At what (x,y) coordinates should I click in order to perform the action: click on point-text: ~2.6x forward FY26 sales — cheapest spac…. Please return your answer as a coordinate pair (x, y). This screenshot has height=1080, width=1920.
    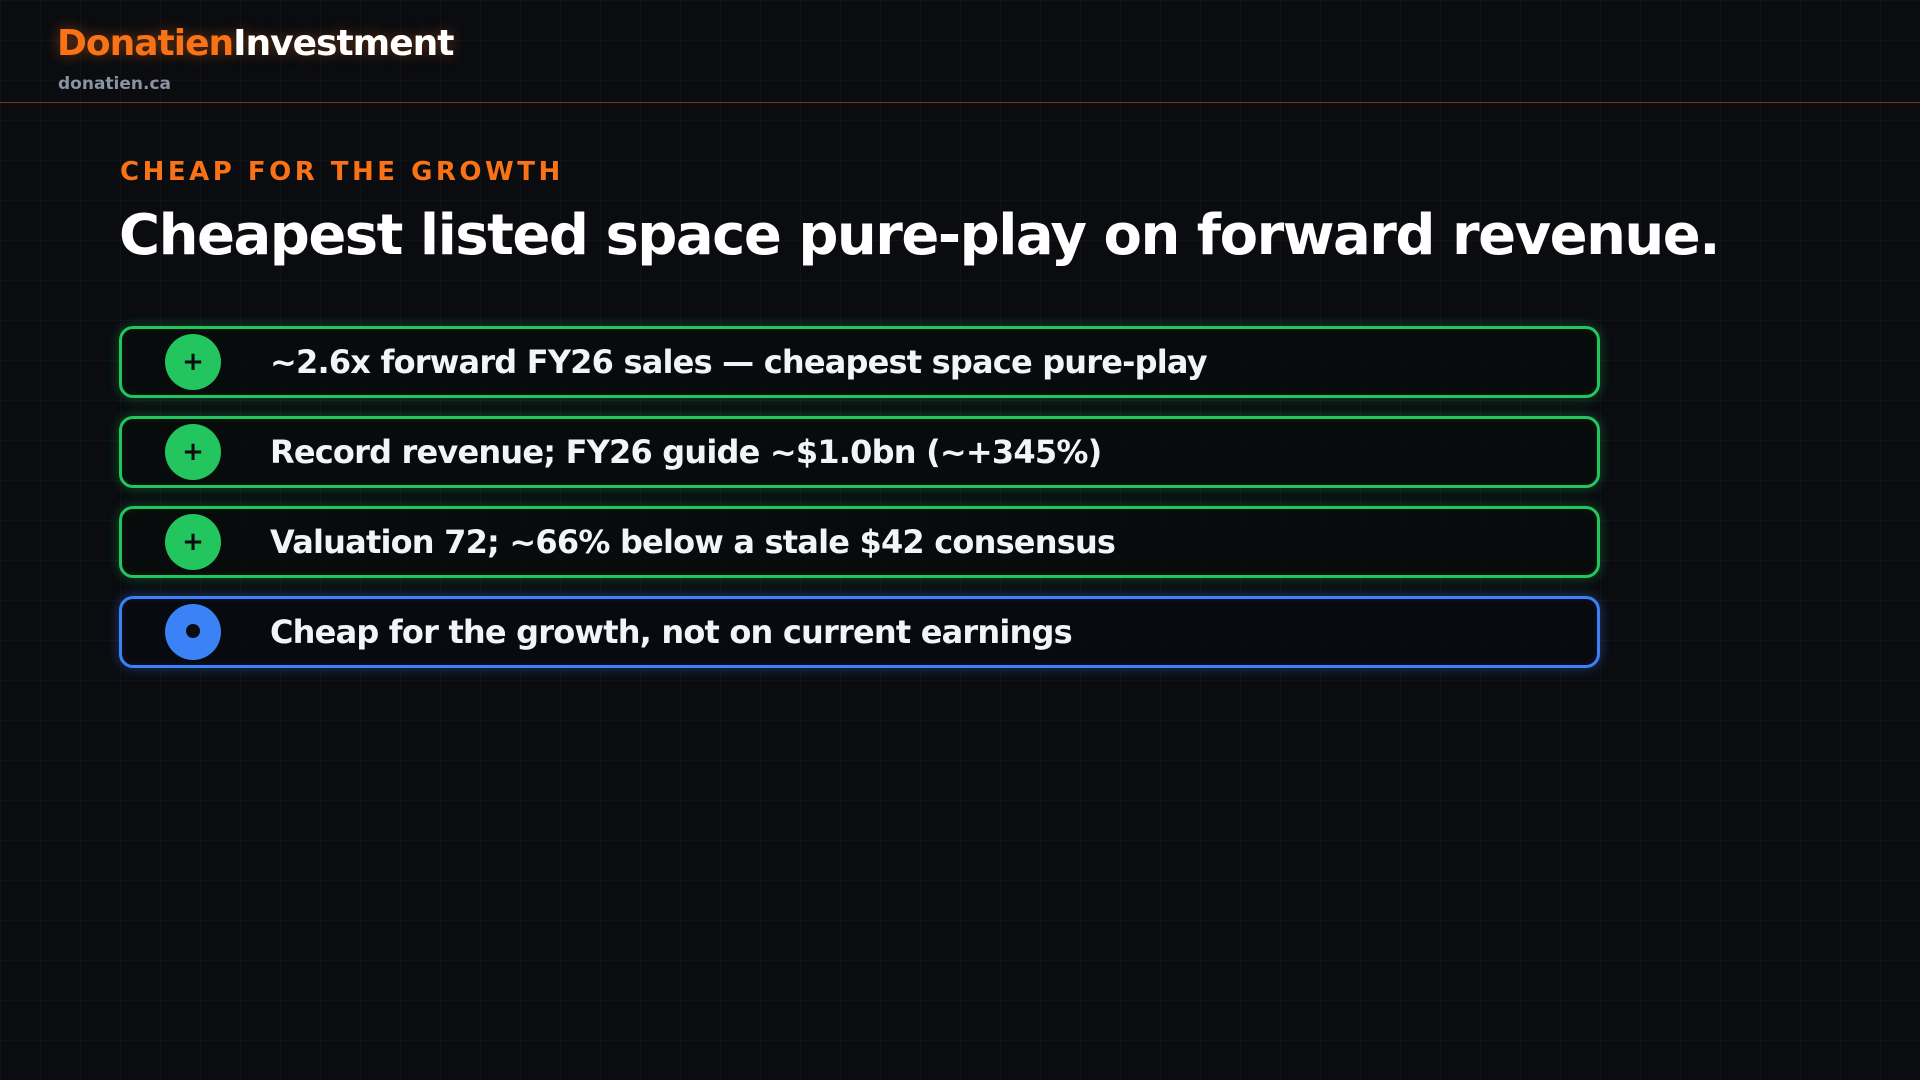
    Looking at the image, I should click on (739, 362).